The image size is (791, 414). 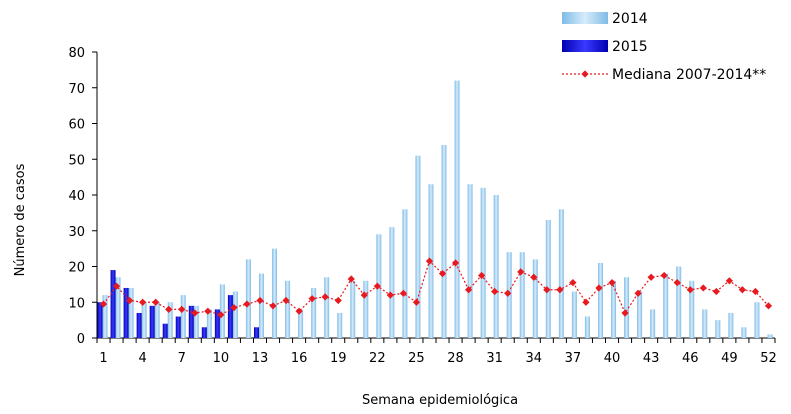 I want to click on x-tick-label: 25, so click(x=416, y=358).